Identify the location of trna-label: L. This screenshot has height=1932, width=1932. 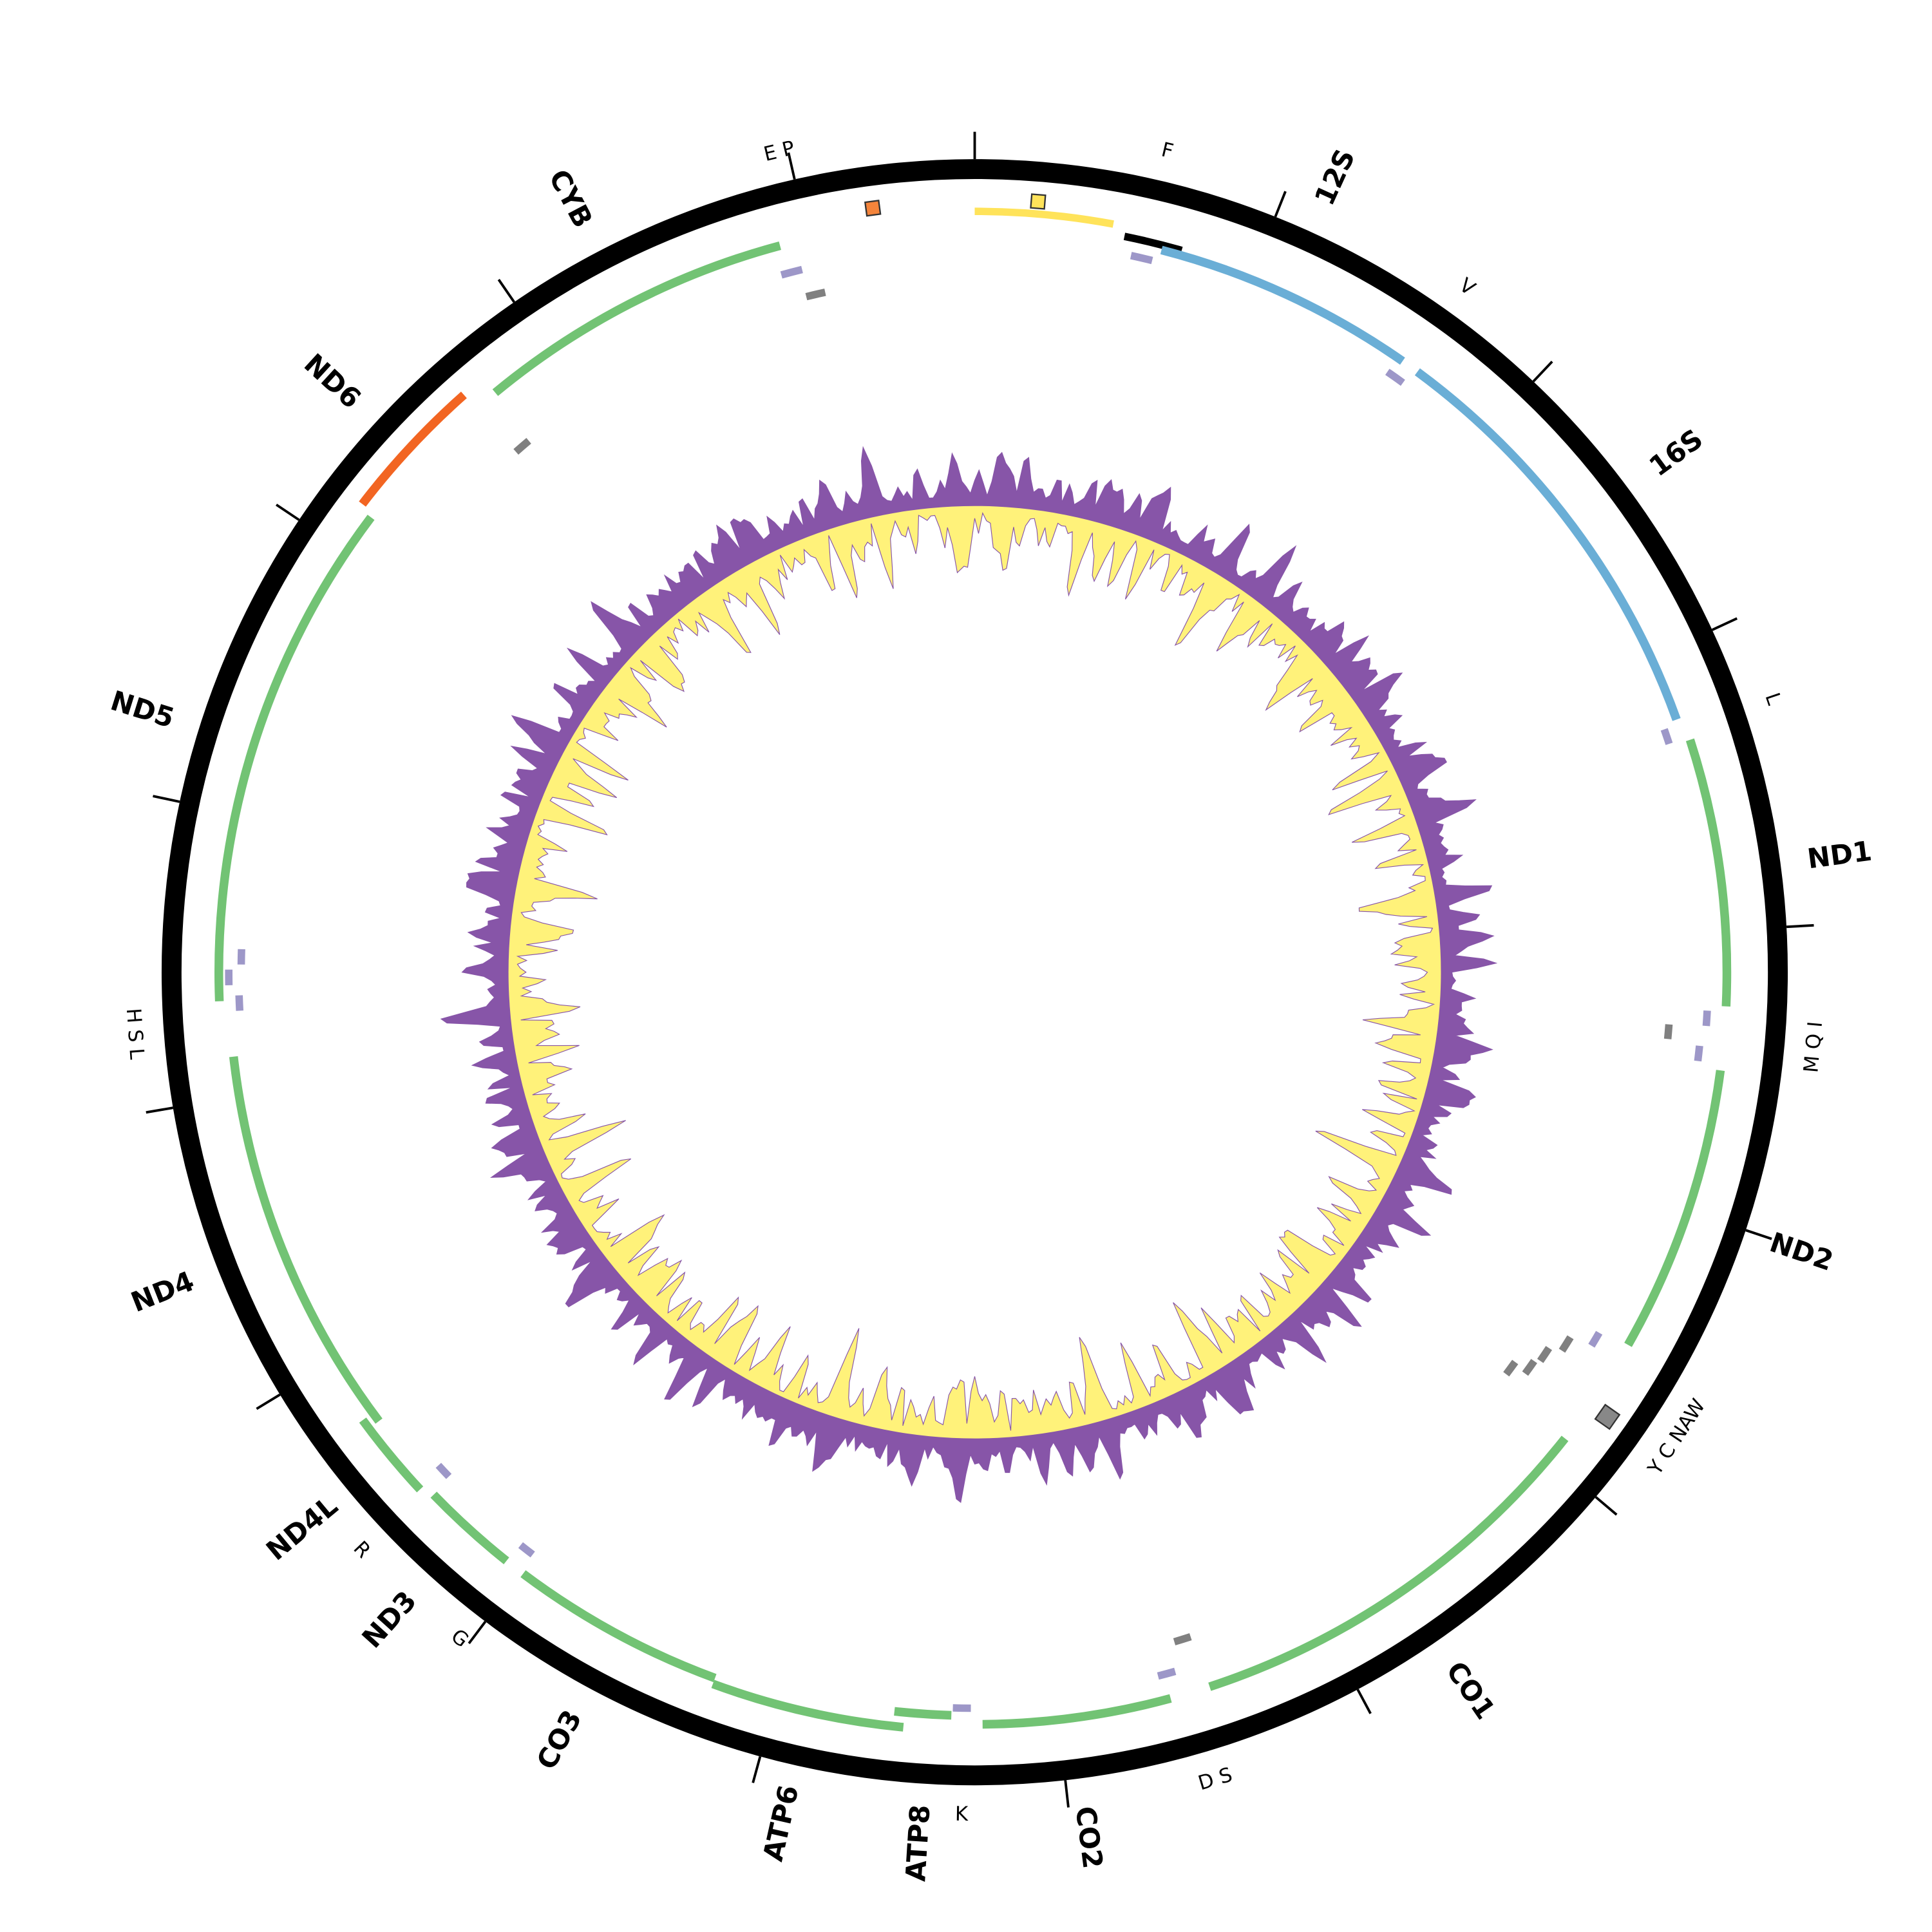
(1773, 699).